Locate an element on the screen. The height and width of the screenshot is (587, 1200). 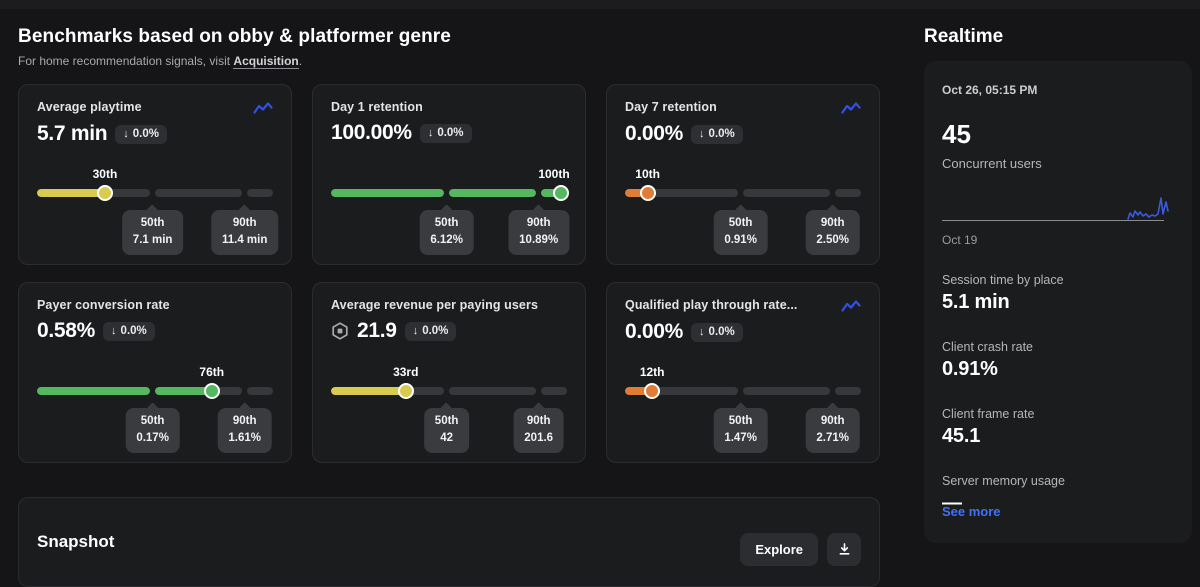
percentile-bar-area: 30th 50th 7.1 min 90th 11.4 min is located at coordinates (158, 211).